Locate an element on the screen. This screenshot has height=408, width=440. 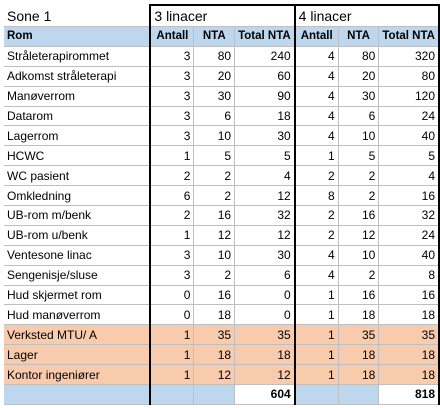
a-count-cell: 2 is located at coordinates (172, 176).